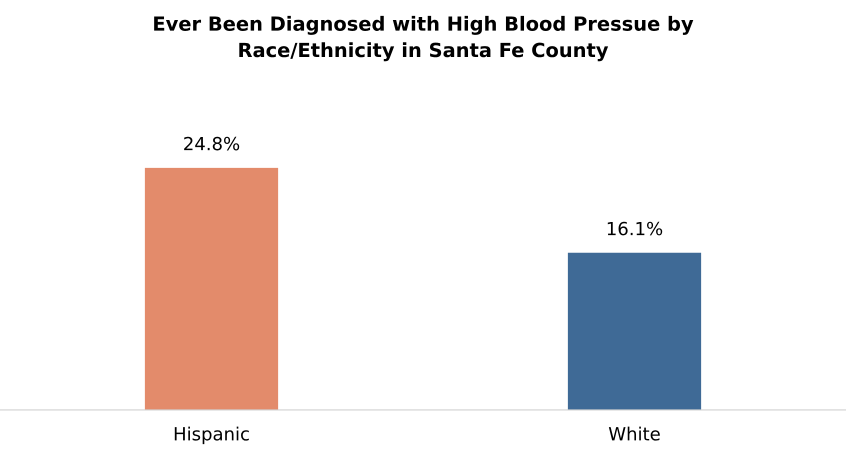 This screenshot has height=454, width=846. What do you see at coordinates (424, 39) in the screenshot?
I see `chart-title: Ever Been Diagnosed with High Blood Pressue by Race/Ethnicity in Santa Fe County` at bounding box center [424, 39].